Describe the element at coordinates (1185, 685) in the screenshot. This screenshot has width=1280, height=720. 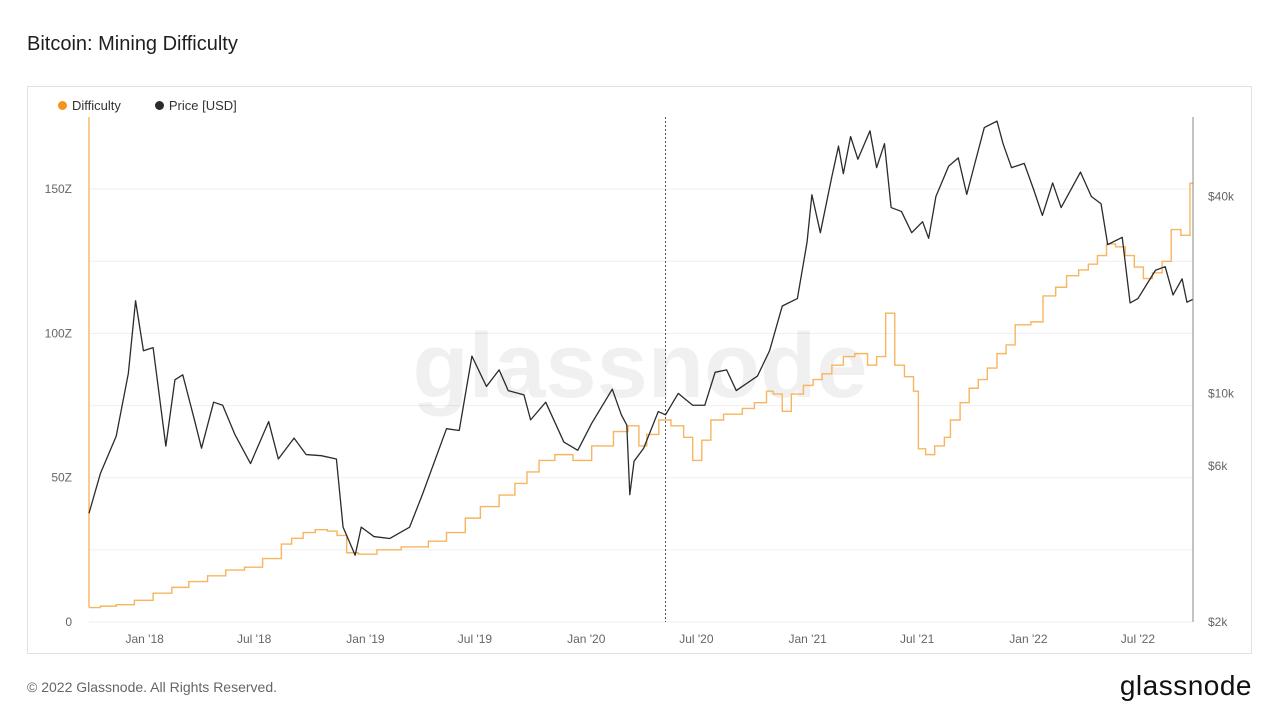
I see `glassnode-logo: glassnode` at that location.